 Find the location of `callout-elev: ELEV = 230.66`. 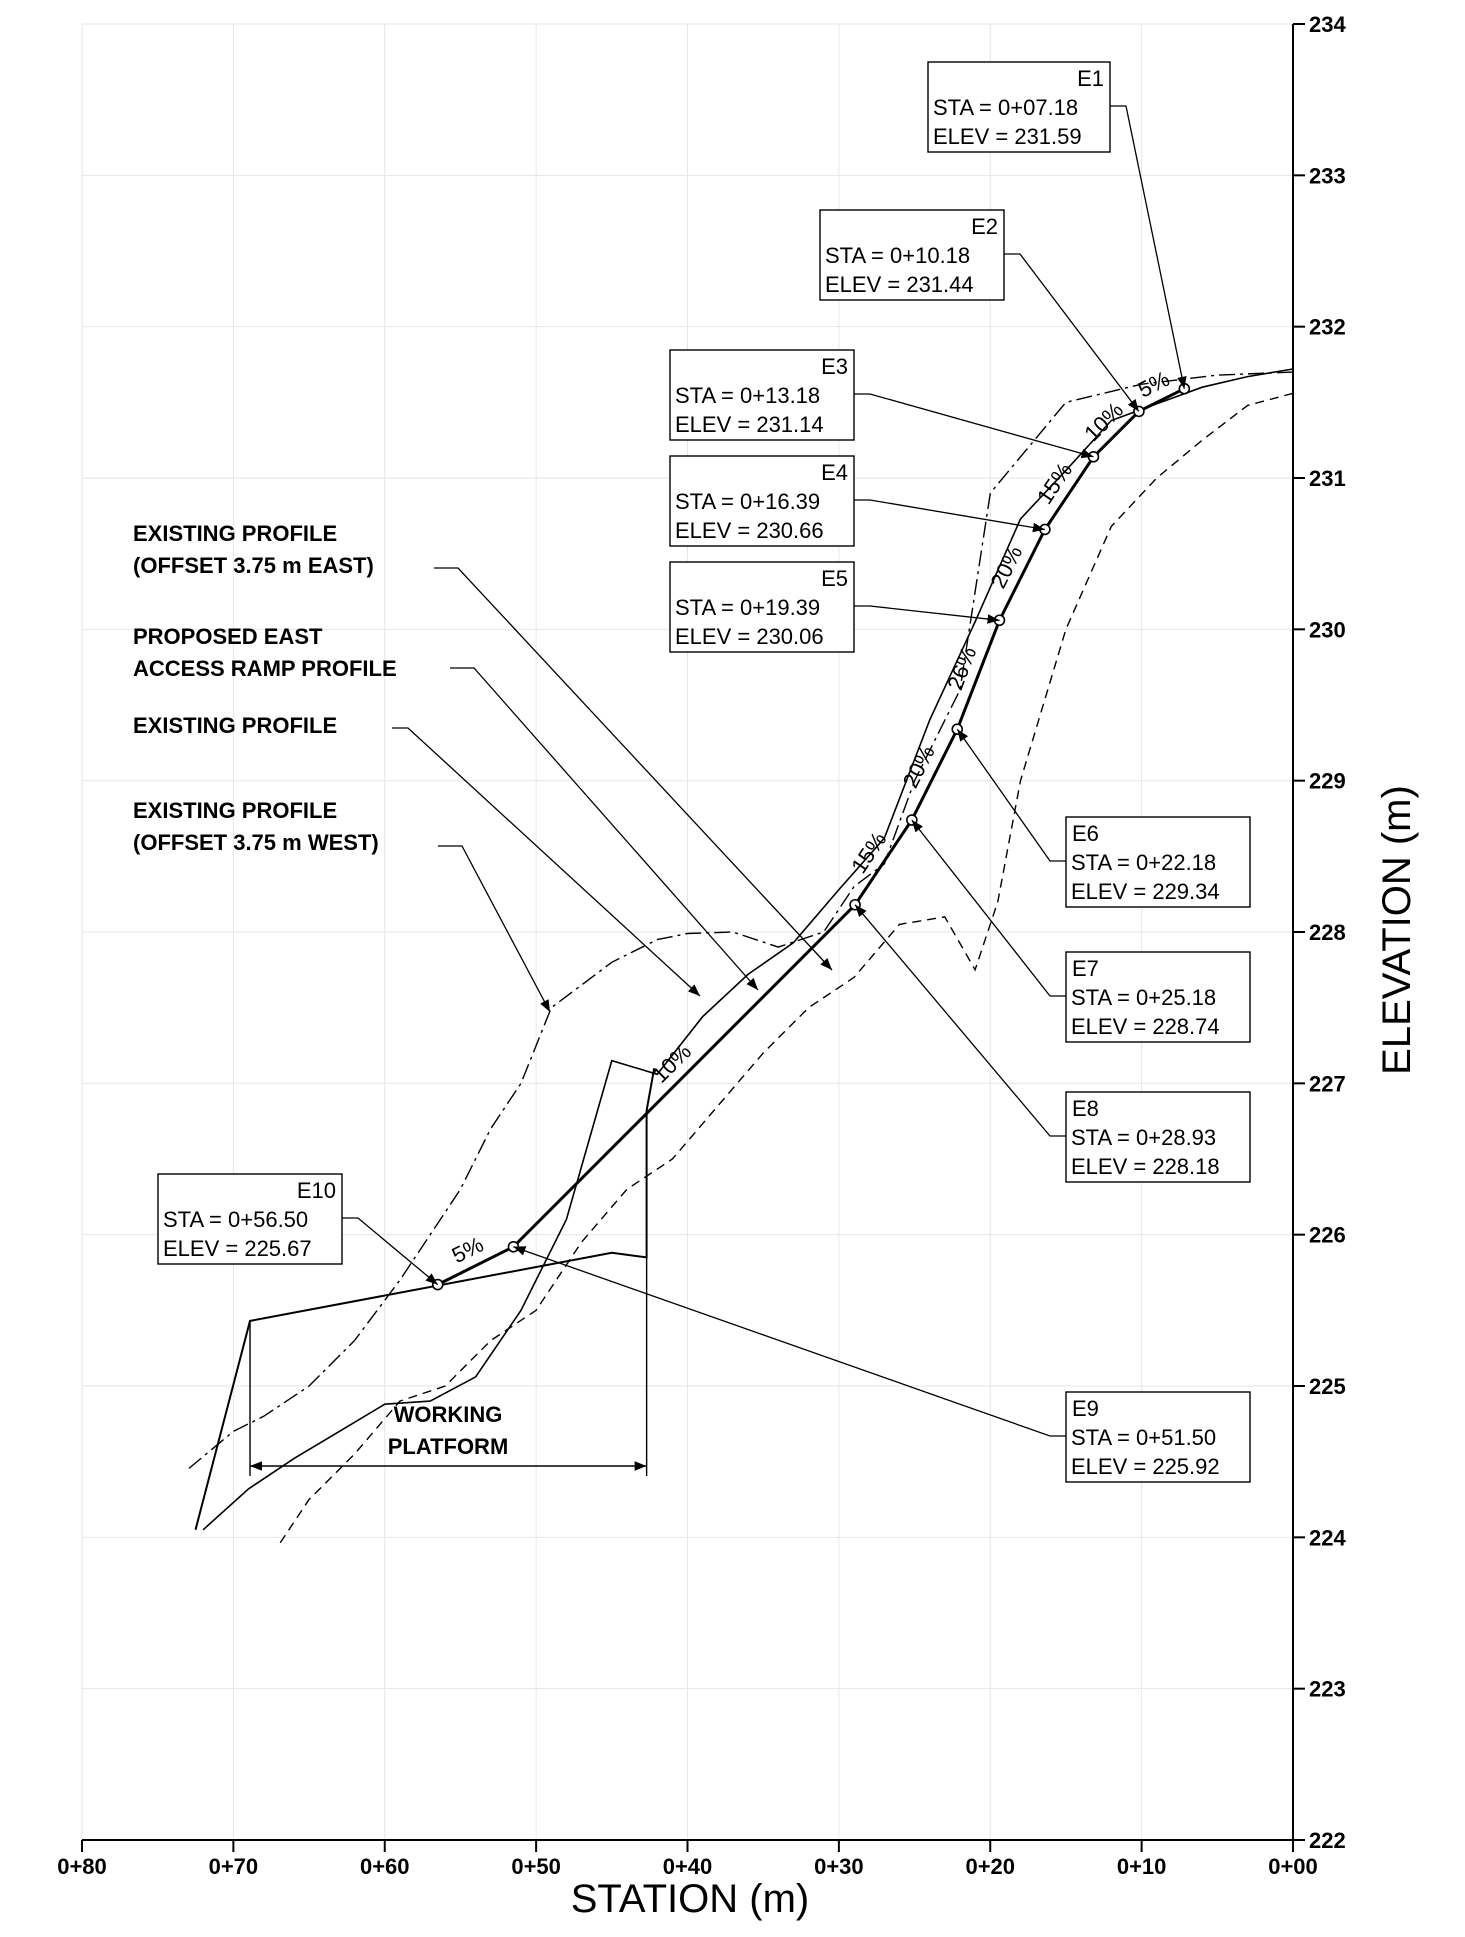

callout-elev: ELEV = 230.66 is located at coordinates (749, 530).